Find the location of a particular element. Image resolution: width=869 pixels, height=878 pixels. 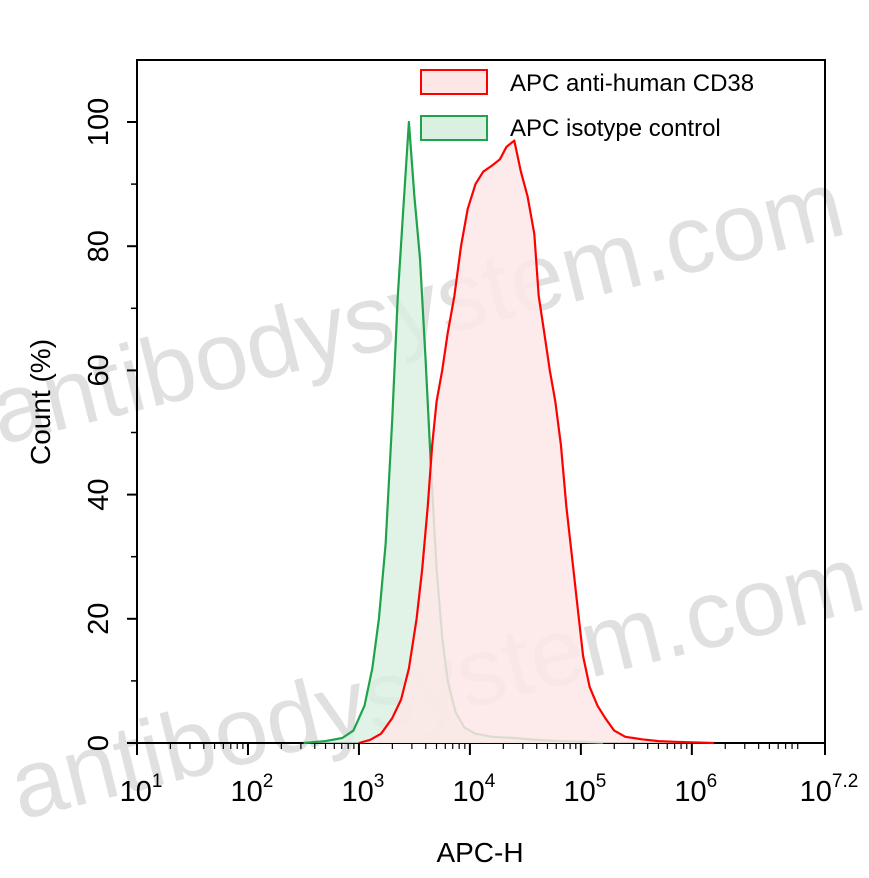

legend-label-isotype: APC isotype control is located at coordinates (615, 128).